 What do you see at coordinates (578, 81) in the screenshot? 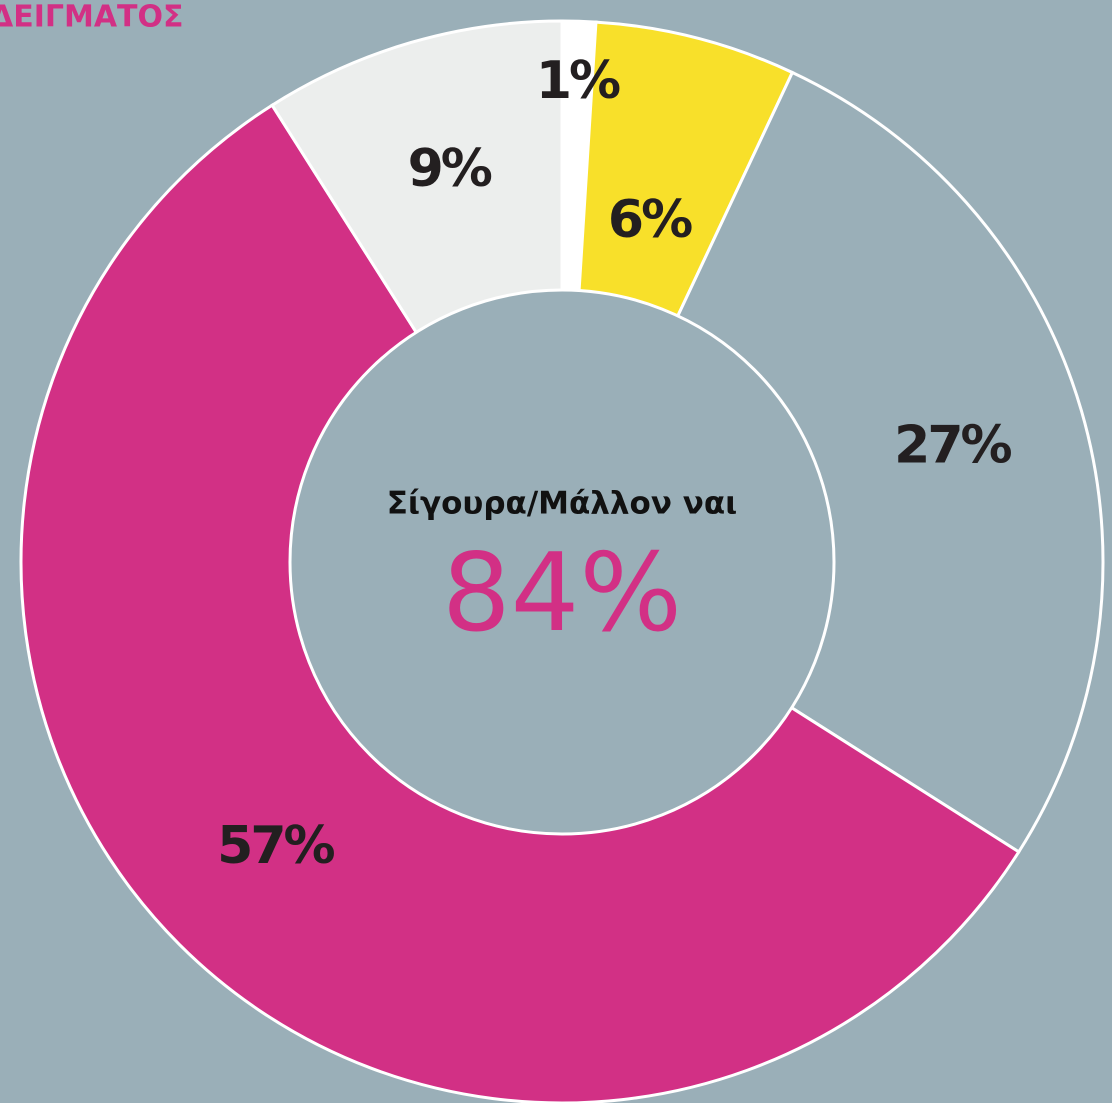
I see `value-label: 1%` at bounding box center [578, 81].